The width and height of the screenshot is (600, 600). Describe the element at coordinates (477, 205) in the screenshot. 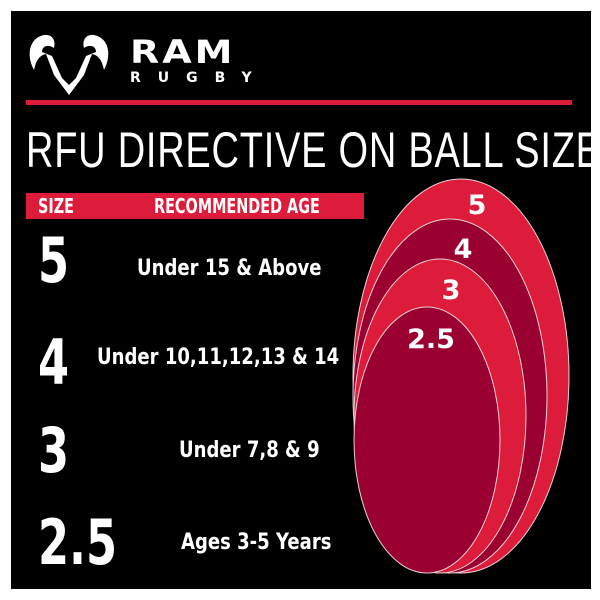

I see `ball-label-5: 5` at that location.